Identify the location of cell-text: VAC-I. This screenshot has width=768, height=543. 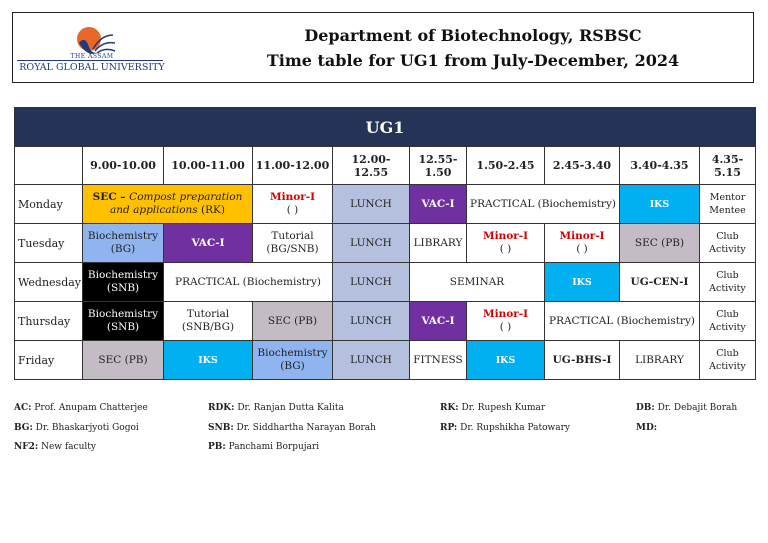
(208, 242).